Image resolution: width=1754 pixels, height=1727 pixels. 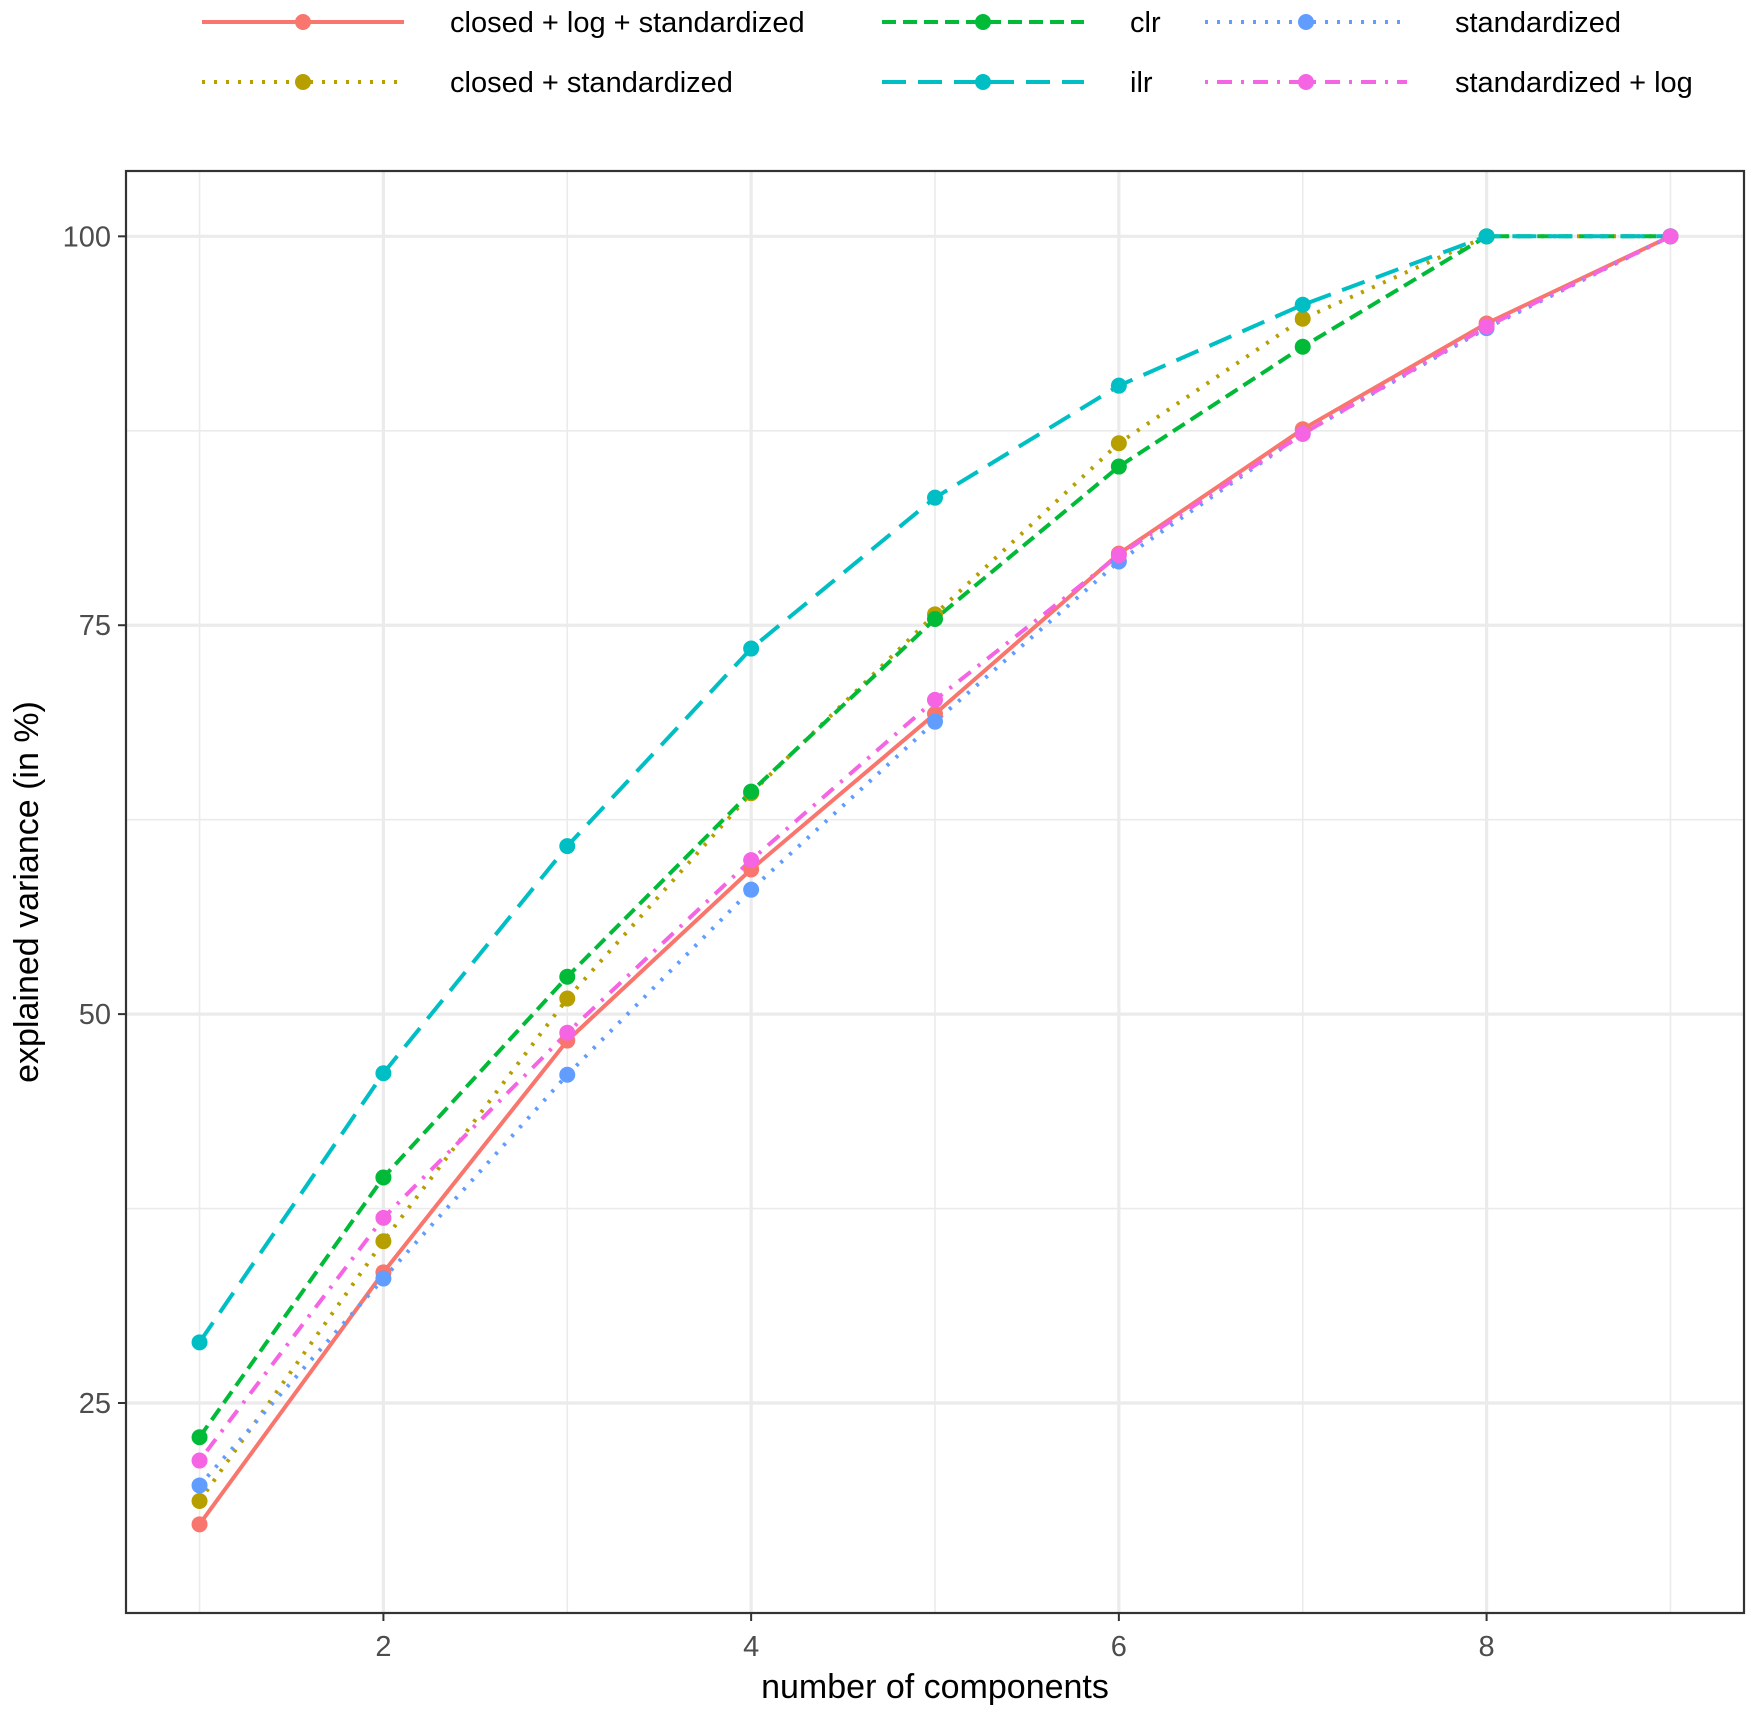 I want to click on y-tick-label: 25, so click(x=95, y=1404).